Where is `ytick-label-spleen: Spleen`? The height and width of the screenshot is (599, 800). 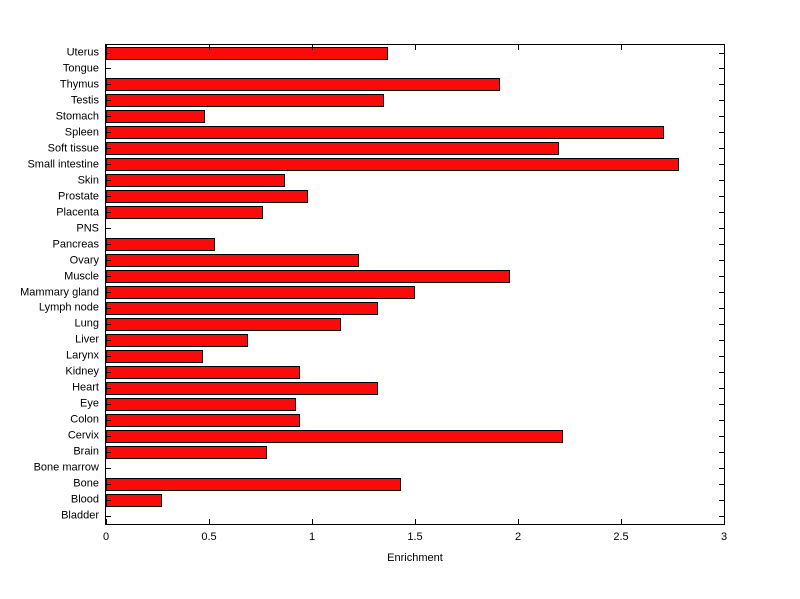 ytick-label-spleen: Spleen is located at coordinates (81, 132).